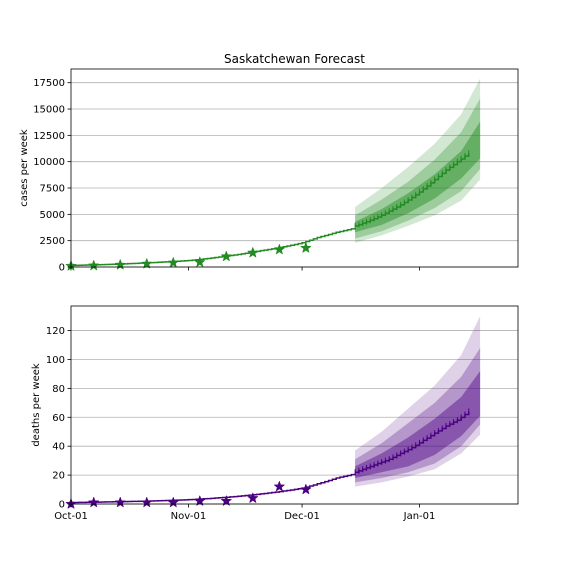  Describe the element at coordinates (62, 505) in the screenshot. I see `deaths-y-tick-label: 0` at that location.